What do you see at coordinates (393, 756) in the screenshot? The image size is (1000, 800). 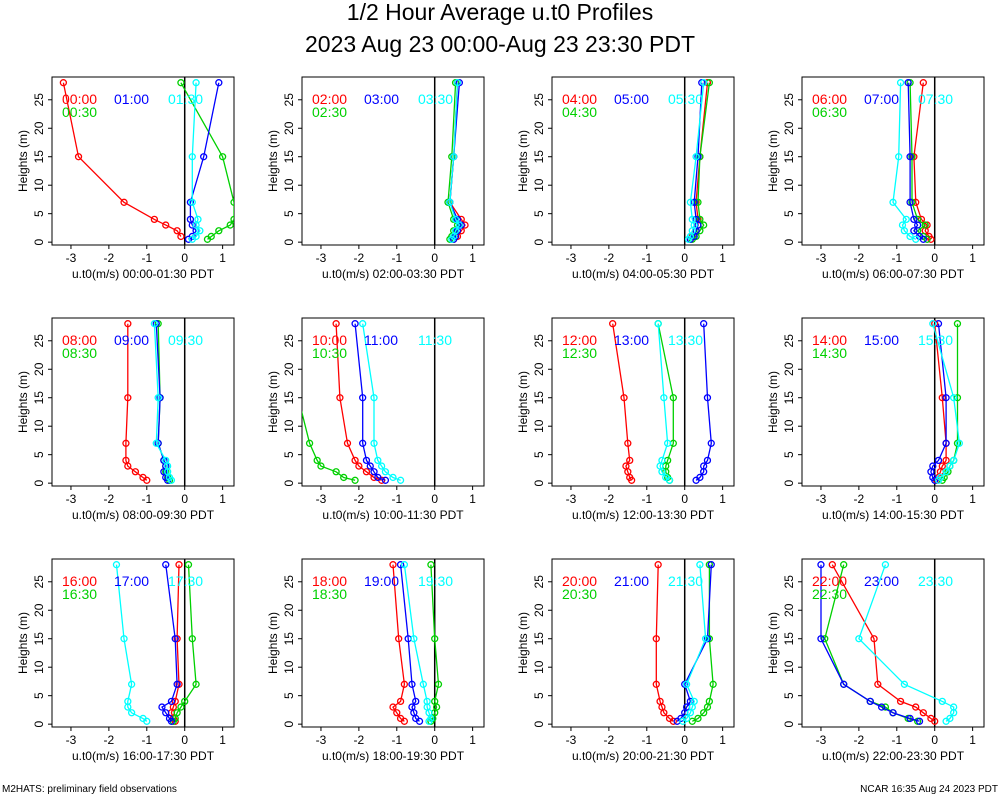 I see `x-axis-label: u.t0(m/s) 18:00-19:30 PDT` at bounding box center [393, 756].